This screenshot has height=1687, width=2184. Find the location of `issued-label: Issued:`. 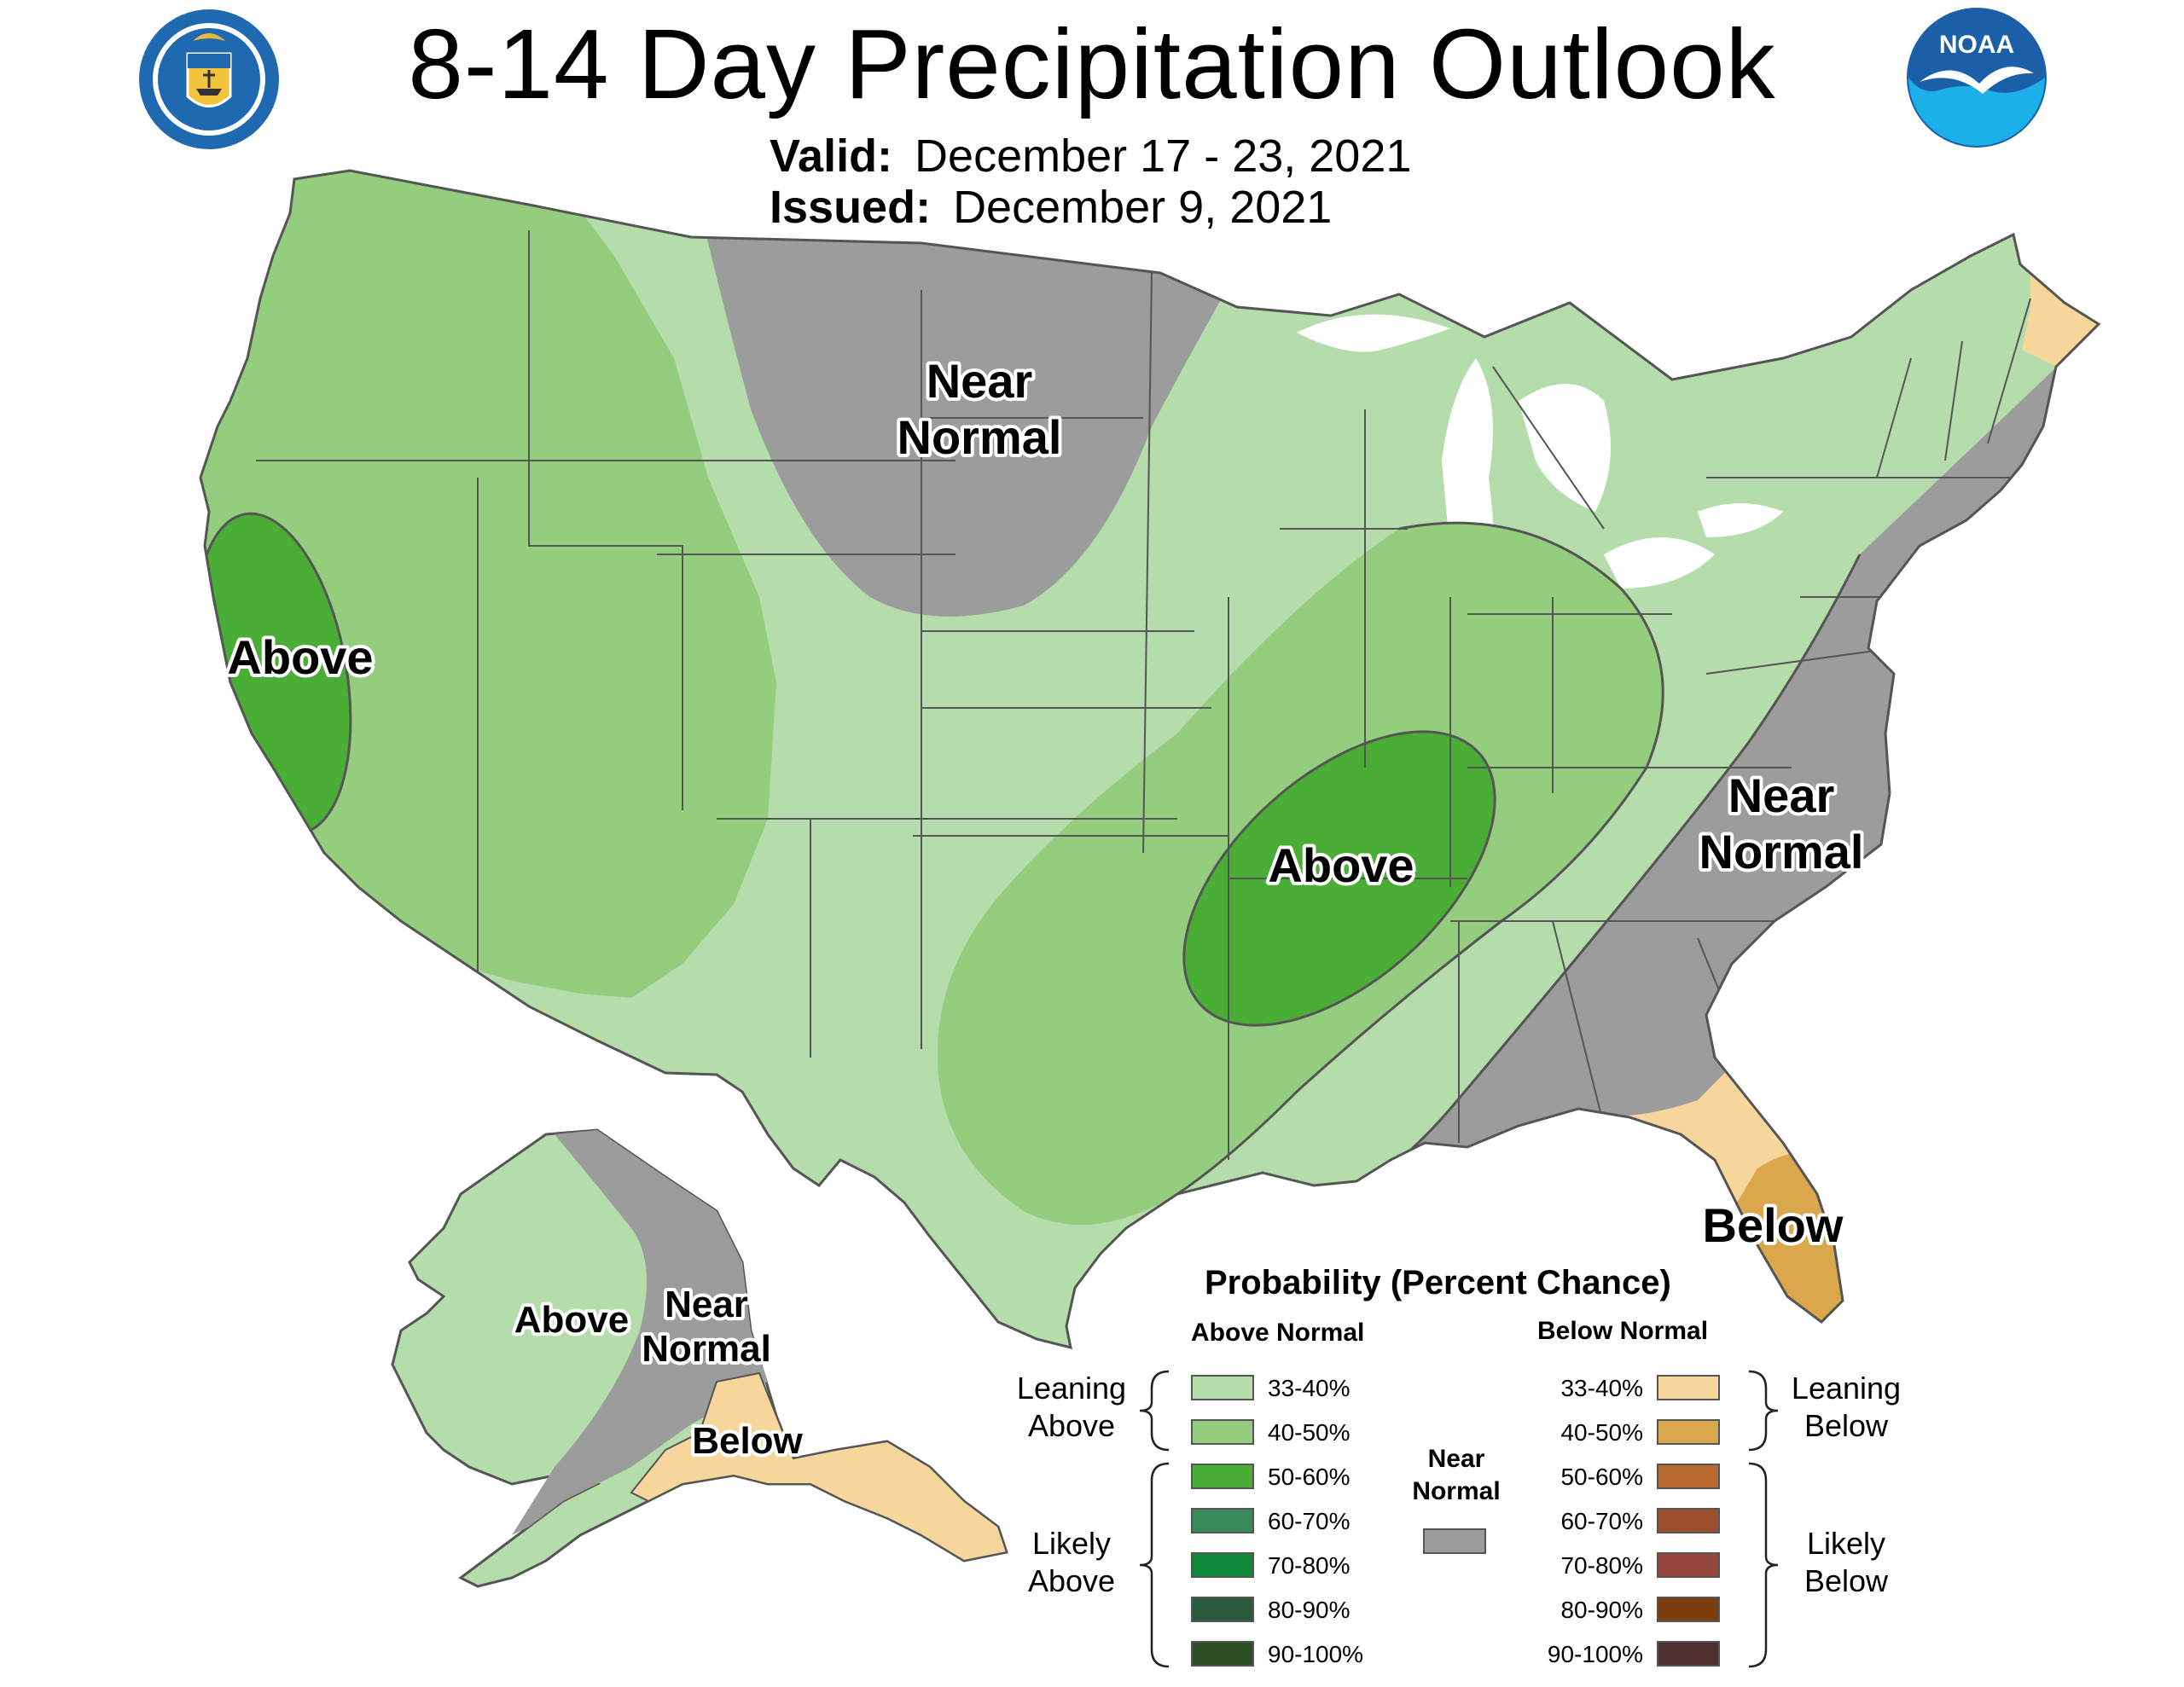

issued-label: Issued: is located at coordinates (851, 207).